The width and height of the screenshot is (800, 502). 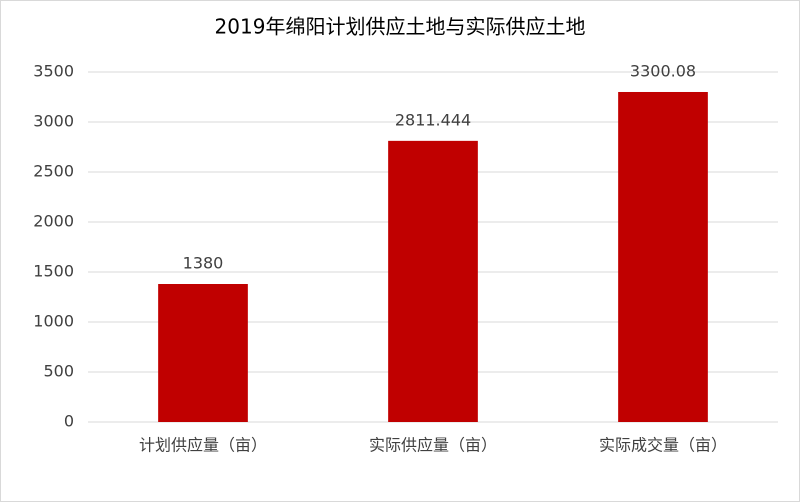 I want to click on data-label: 2811.444, so click(x=433, y=119).